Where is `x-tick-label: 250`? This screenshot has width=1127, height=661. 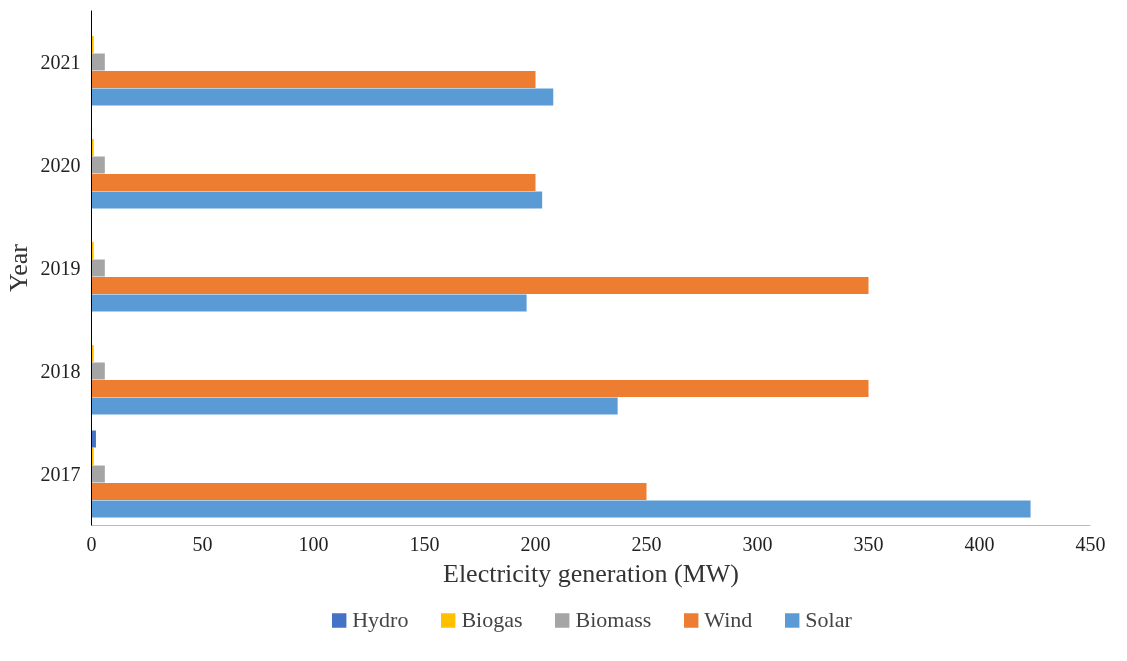
x-tick-label: 250 is located at coordinates (646, 543).